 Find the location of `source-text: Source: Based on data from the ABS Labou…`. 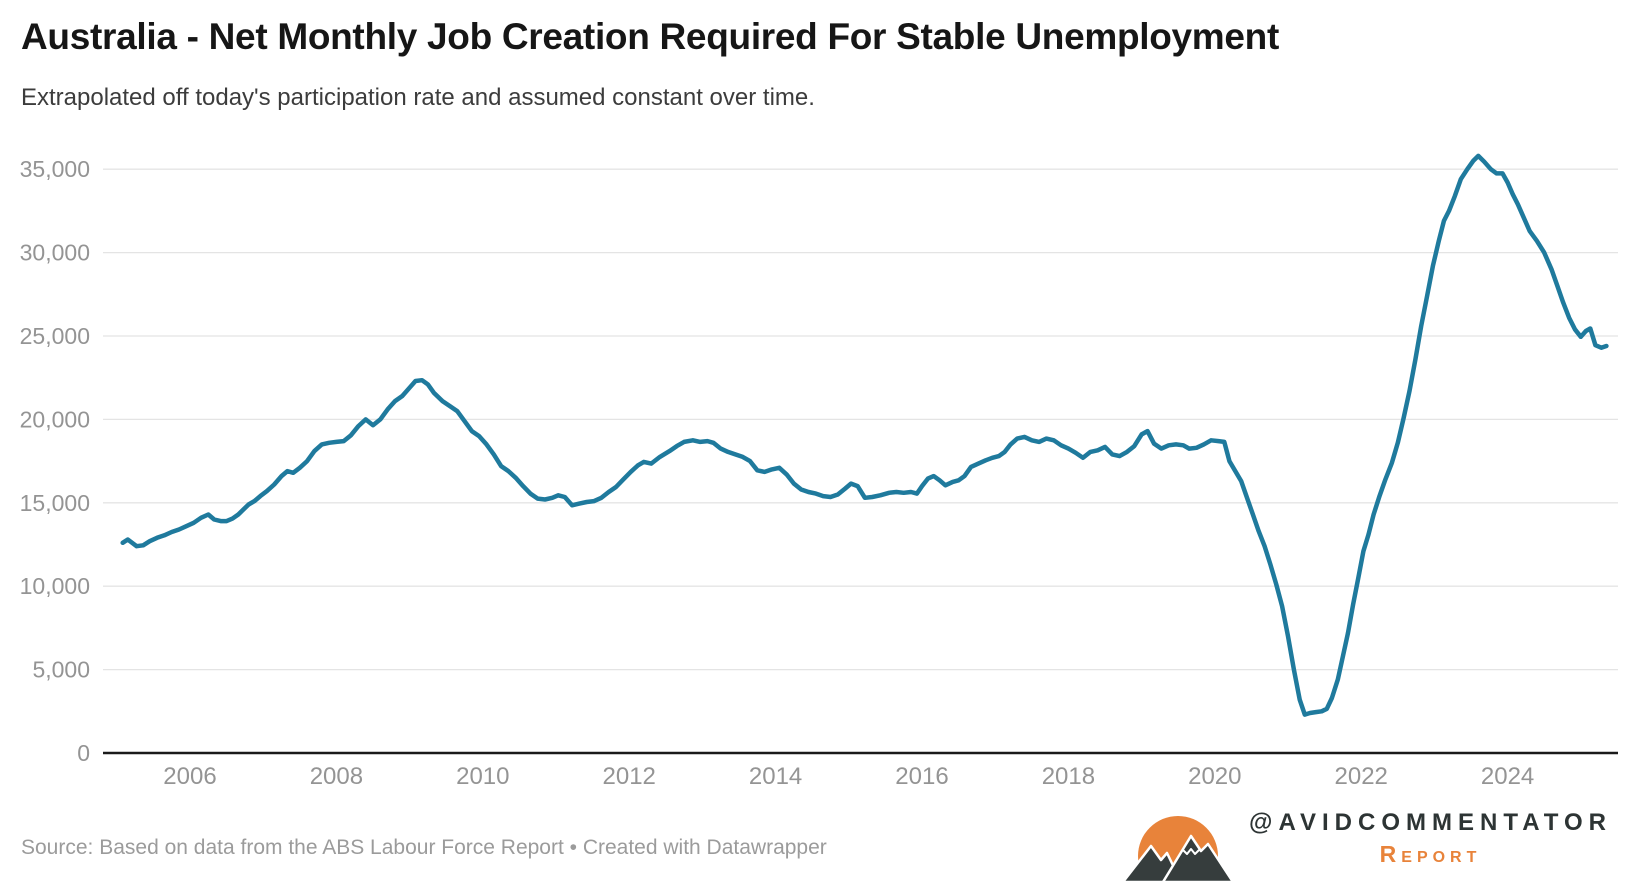

source-text: Source: Based on data from the ABS Labou… is located at coordinates (424, 847).